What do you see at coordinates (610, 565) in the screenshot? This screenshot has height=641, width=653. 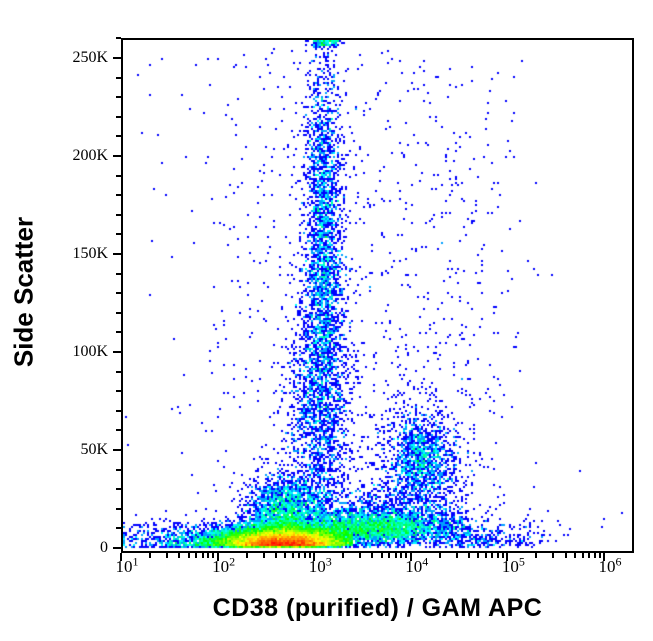 I see `x-tick-label: 10⁶` at bounding box center [610, 565].